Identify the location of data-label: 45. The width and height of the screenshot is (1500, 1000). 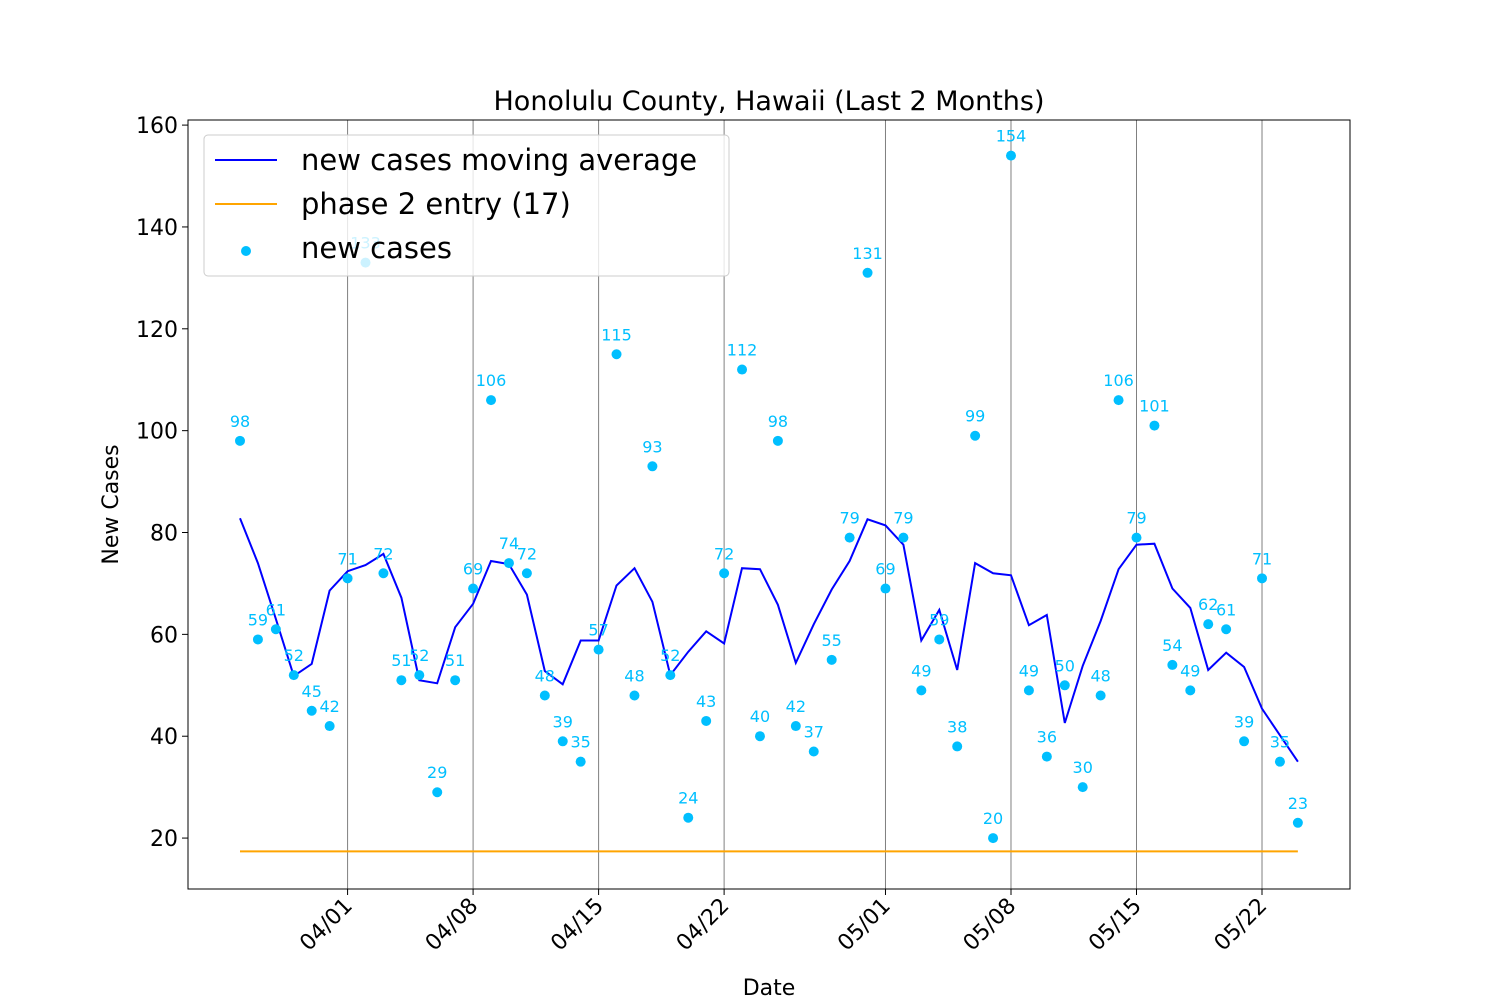
(312, 691).